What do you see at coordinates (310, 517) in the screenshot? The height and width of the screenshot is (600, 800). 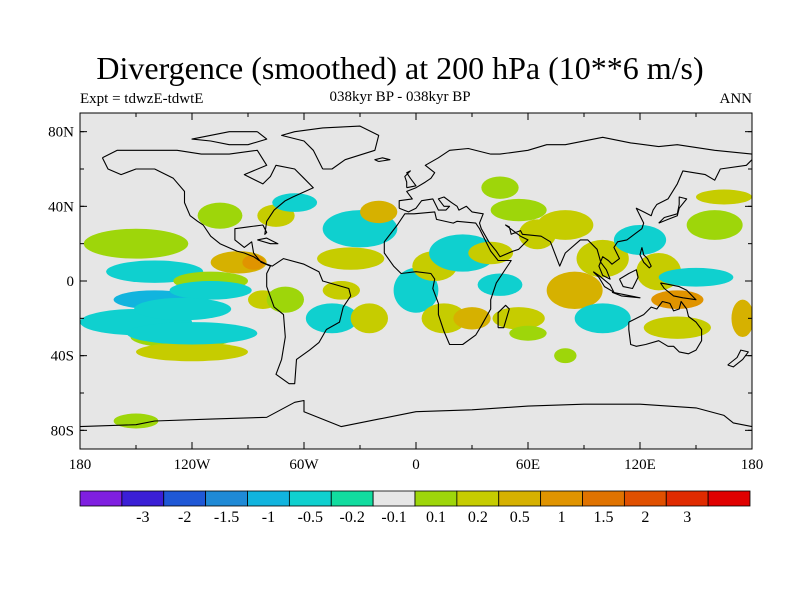 I see `colorbar-label: -0.5` at bounding box center [310, 517].